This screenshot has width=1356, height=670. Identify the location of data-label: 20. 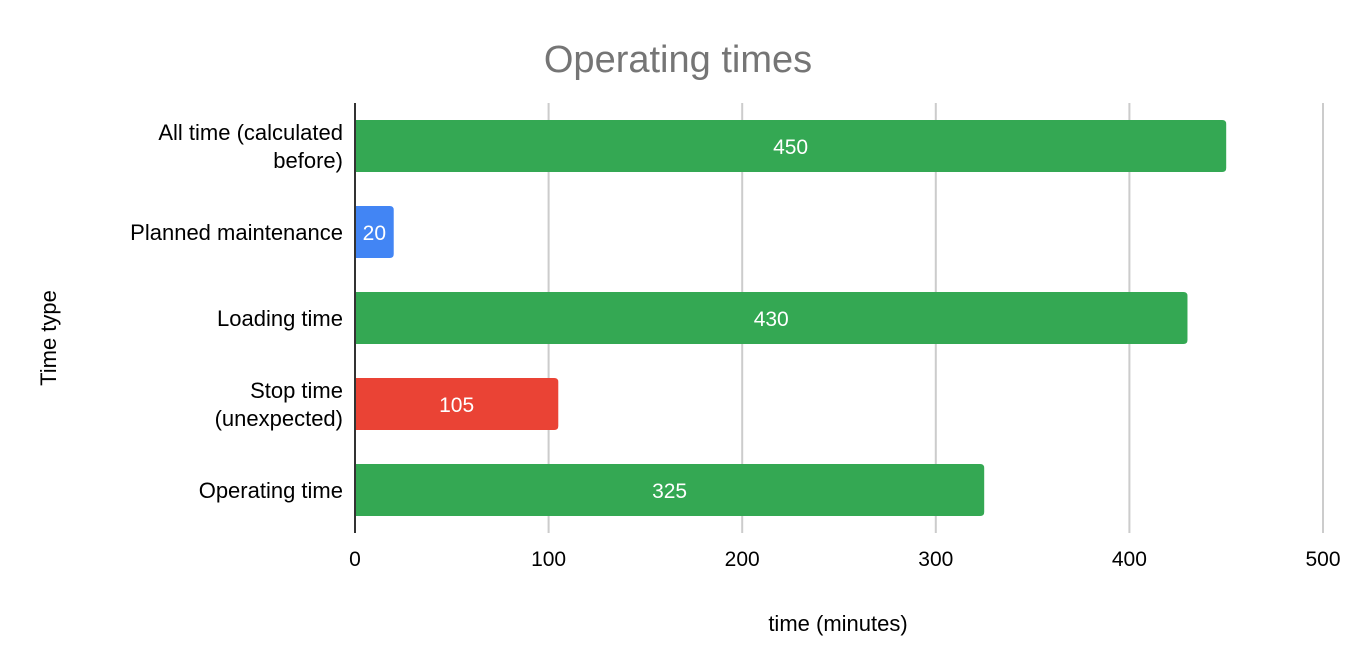
(374, 233).